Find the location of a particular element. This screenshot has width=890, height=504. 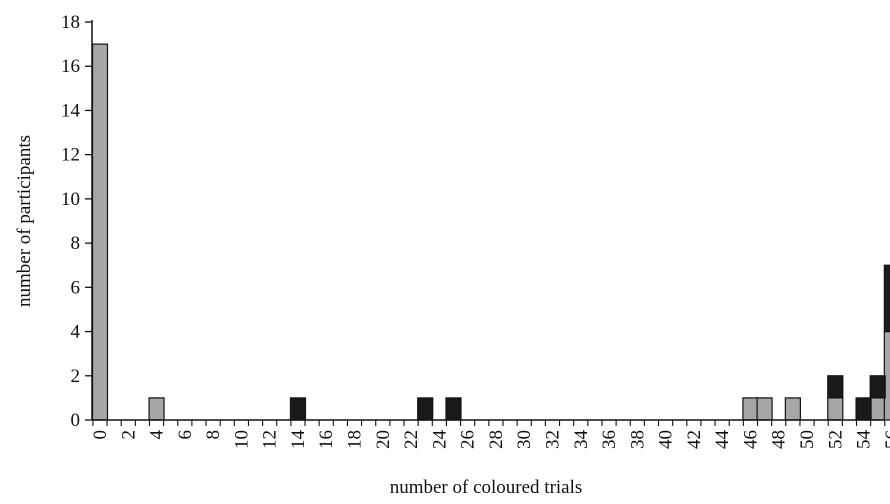

x-tick-label: 4 is located at coordinates (157, 435).